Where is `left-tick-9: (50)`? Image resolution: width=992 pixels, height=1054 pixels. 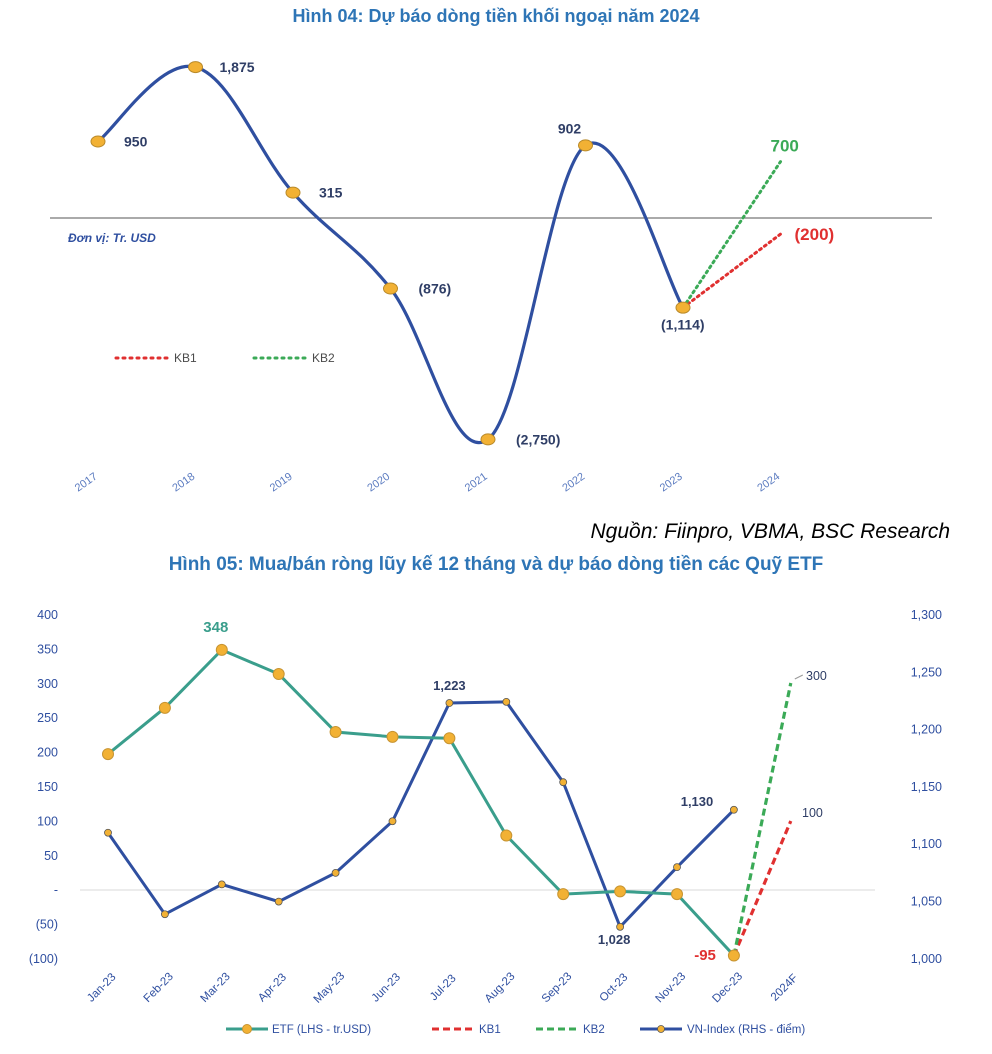 left-tick-9: (50) is located at coordinates (47, 925).